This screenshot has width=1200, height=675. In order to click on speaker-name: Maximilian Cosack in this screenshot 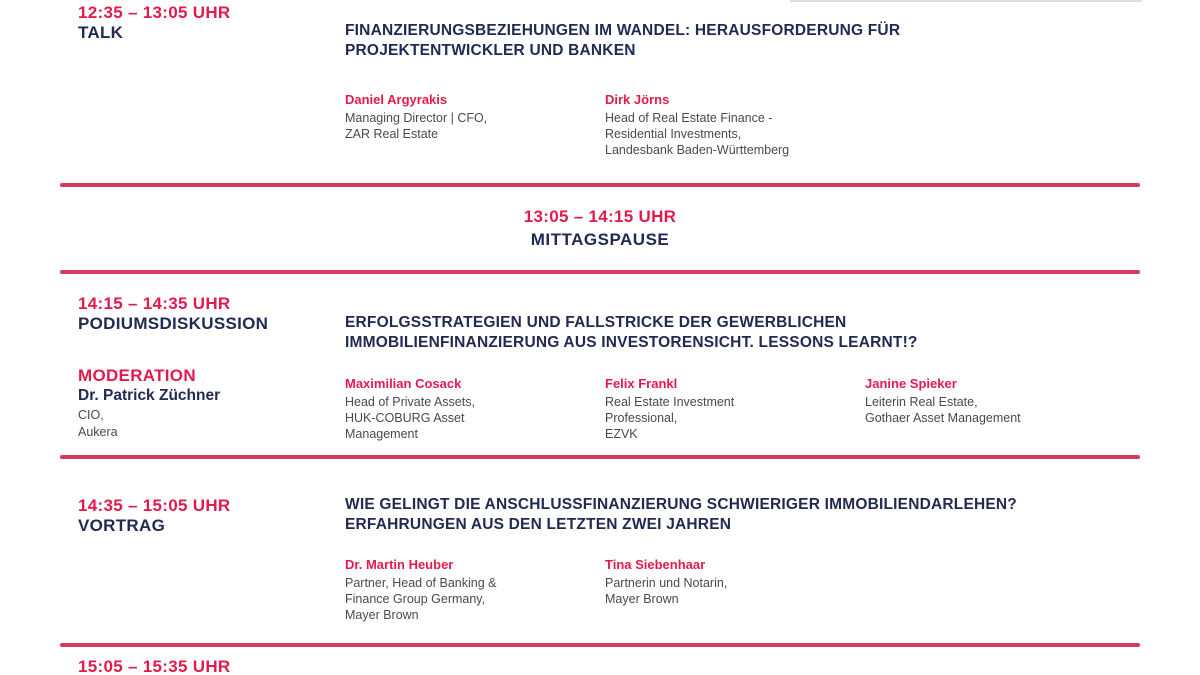, I will do `click(403, 383)`.